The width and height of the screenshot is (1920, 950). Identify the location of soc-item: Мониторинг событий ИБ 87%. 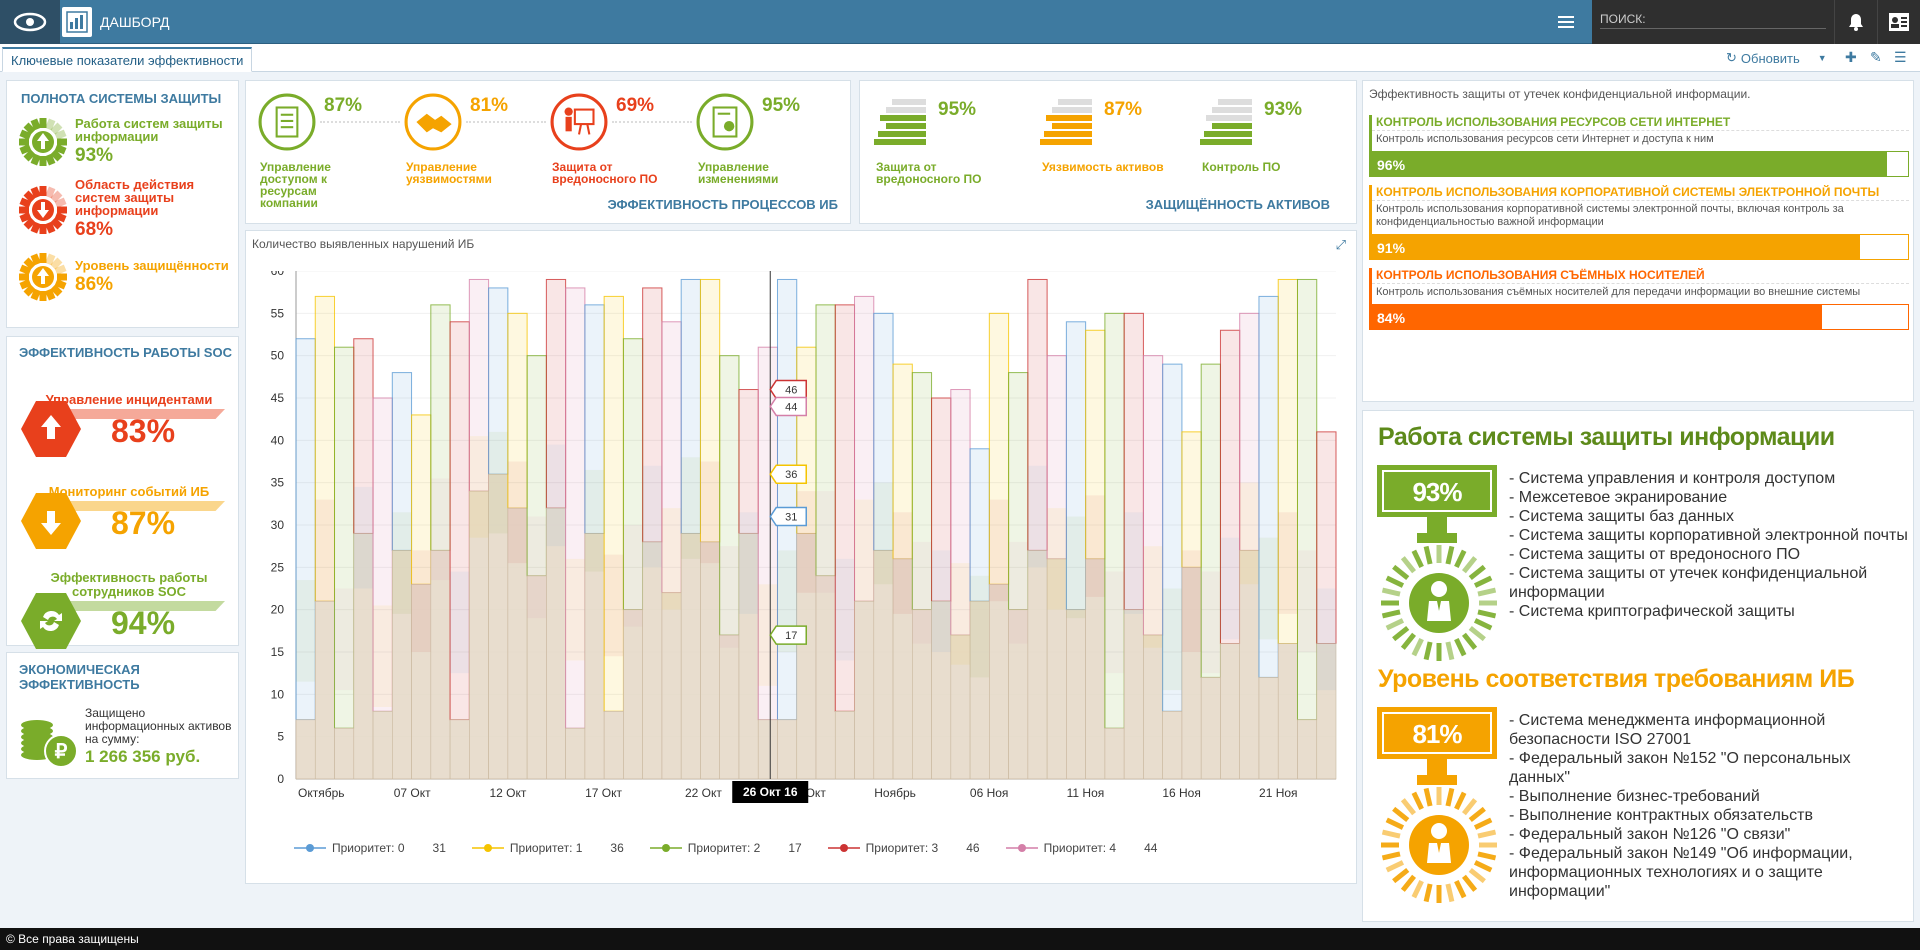
(123, 525).